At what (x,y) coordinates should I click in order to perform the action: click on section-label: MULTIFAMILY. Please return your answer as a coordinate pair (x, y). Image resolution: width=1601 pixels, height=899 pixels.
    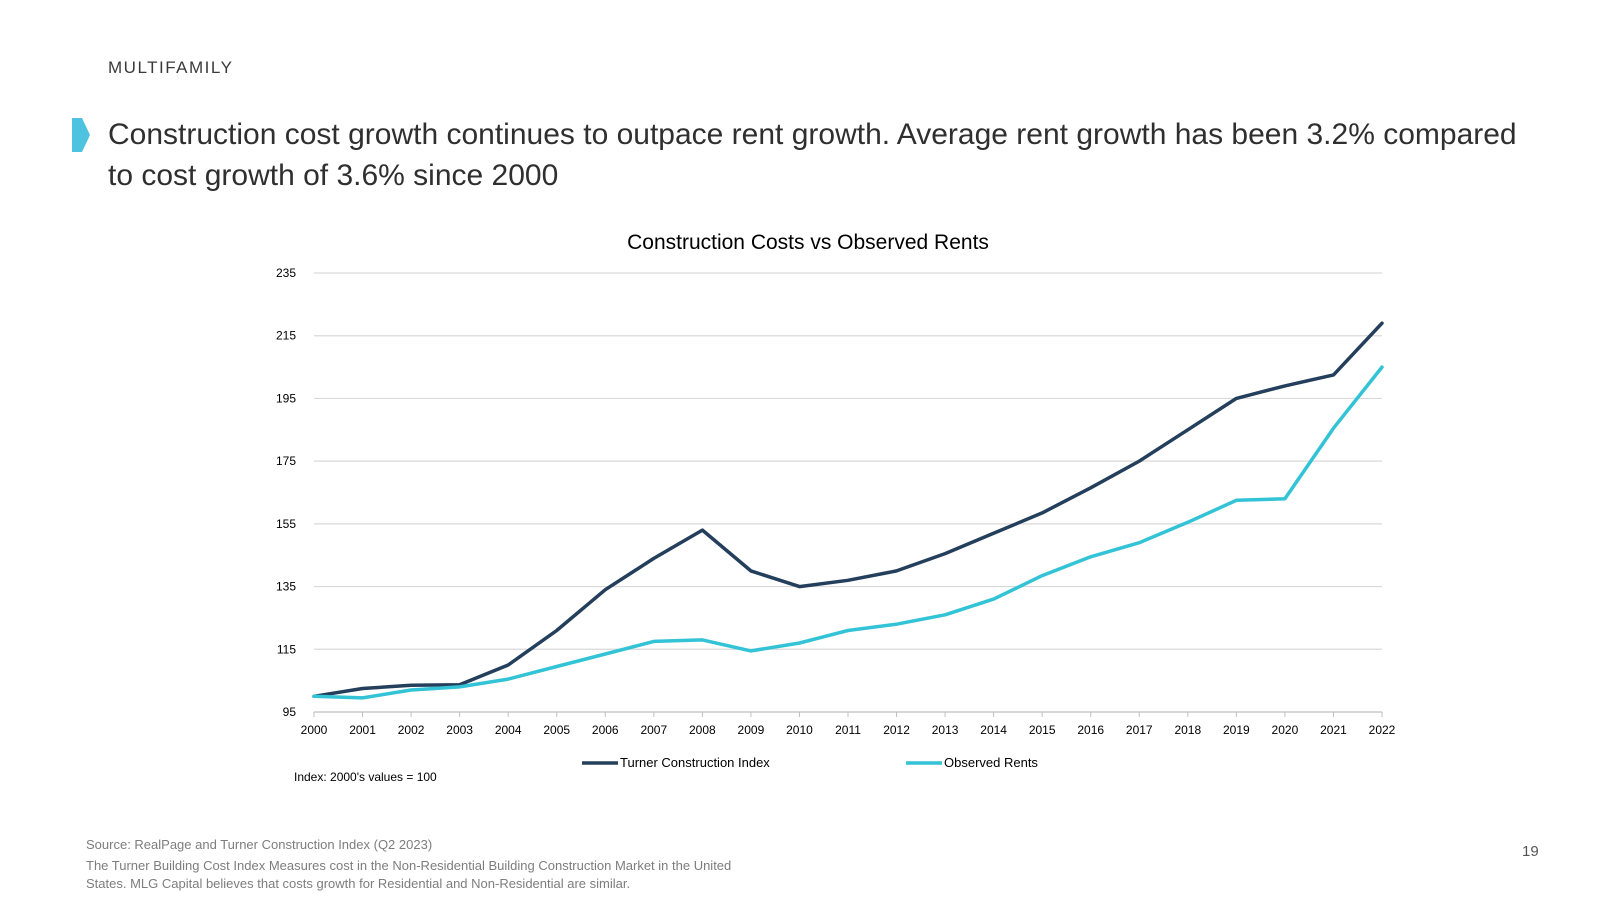
    Looking at the image, I should click on (171, 67).